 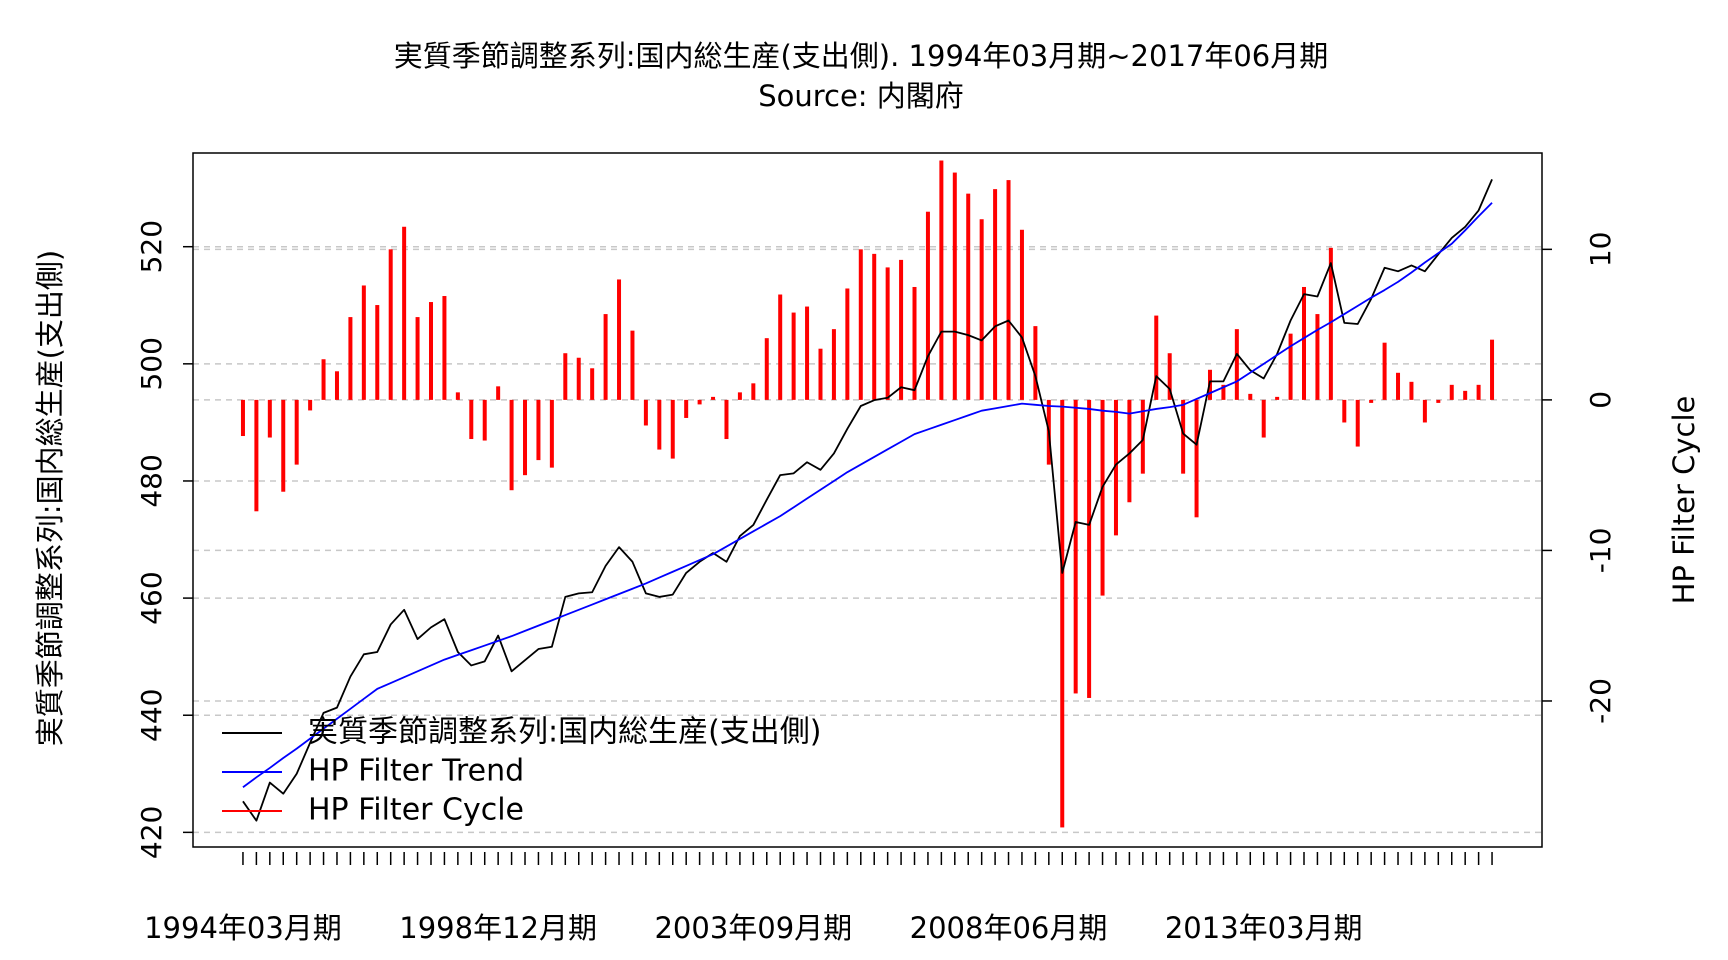 What do you see at coordinates (1600, 250) in the screenshot?
I see `y2-tick-label: 10` at bounding box center [1600, 250].